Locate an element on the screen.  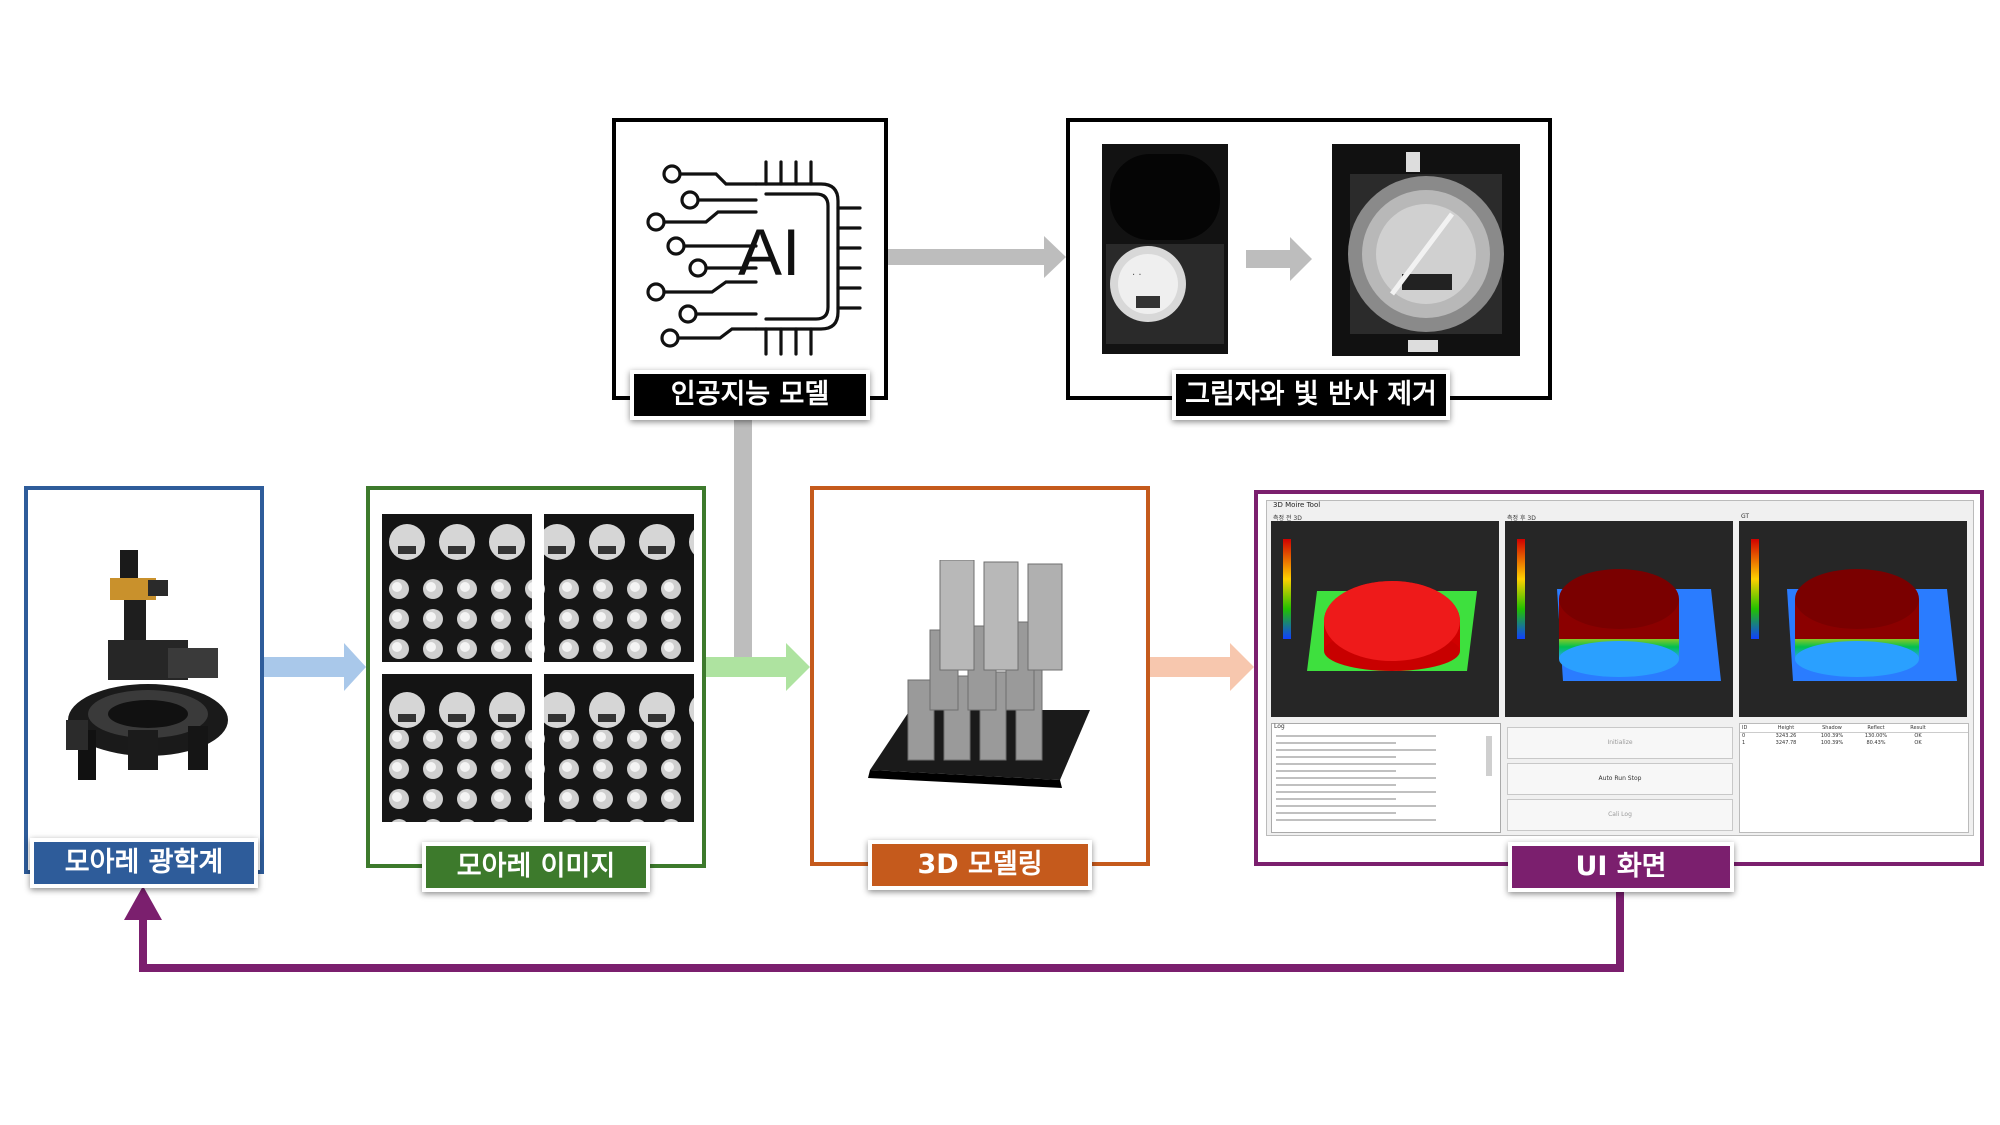
moire-optics-box is located at coordinates (144, 680).